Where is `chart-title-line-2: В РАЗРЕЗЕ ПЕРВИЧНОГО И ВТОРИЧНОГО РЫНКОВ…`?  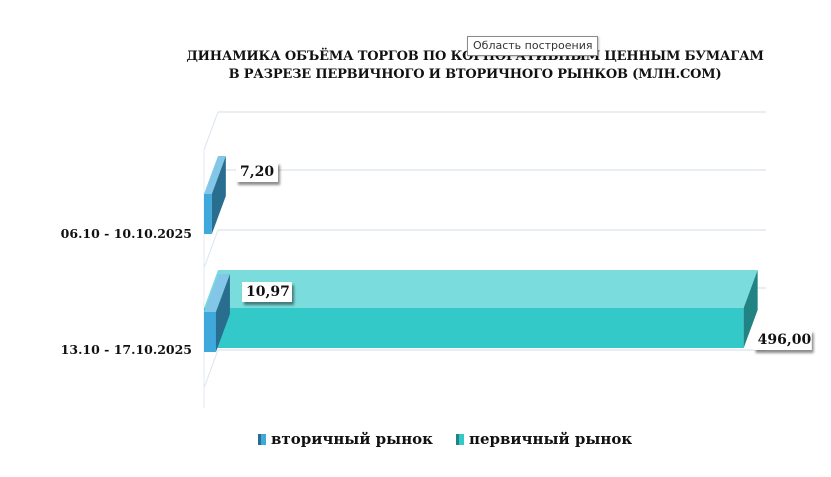
chart-title-line-2: В РАЗРЕЗЕ ПЕРВИЧНОГО И ВТОРИЧНОГО РЫНКОВ… is located at coordinates (475, 74).